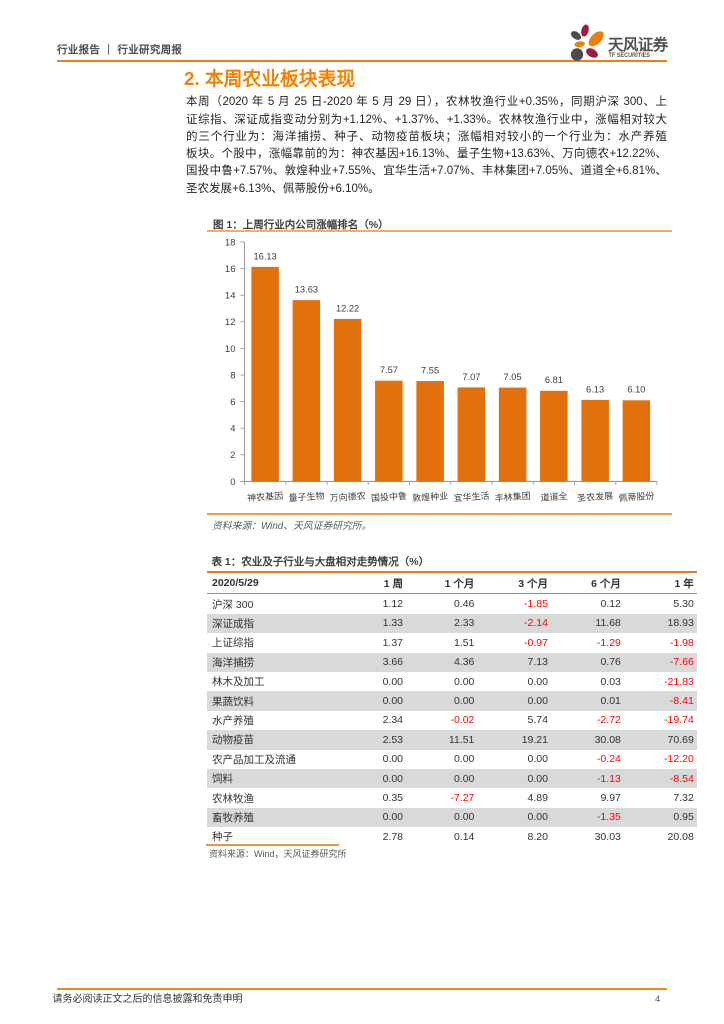 The image size is (724, 1024). Describe the element at coordinates (232, 375) in the screenshot. I see `svg-text: 8` at that location.